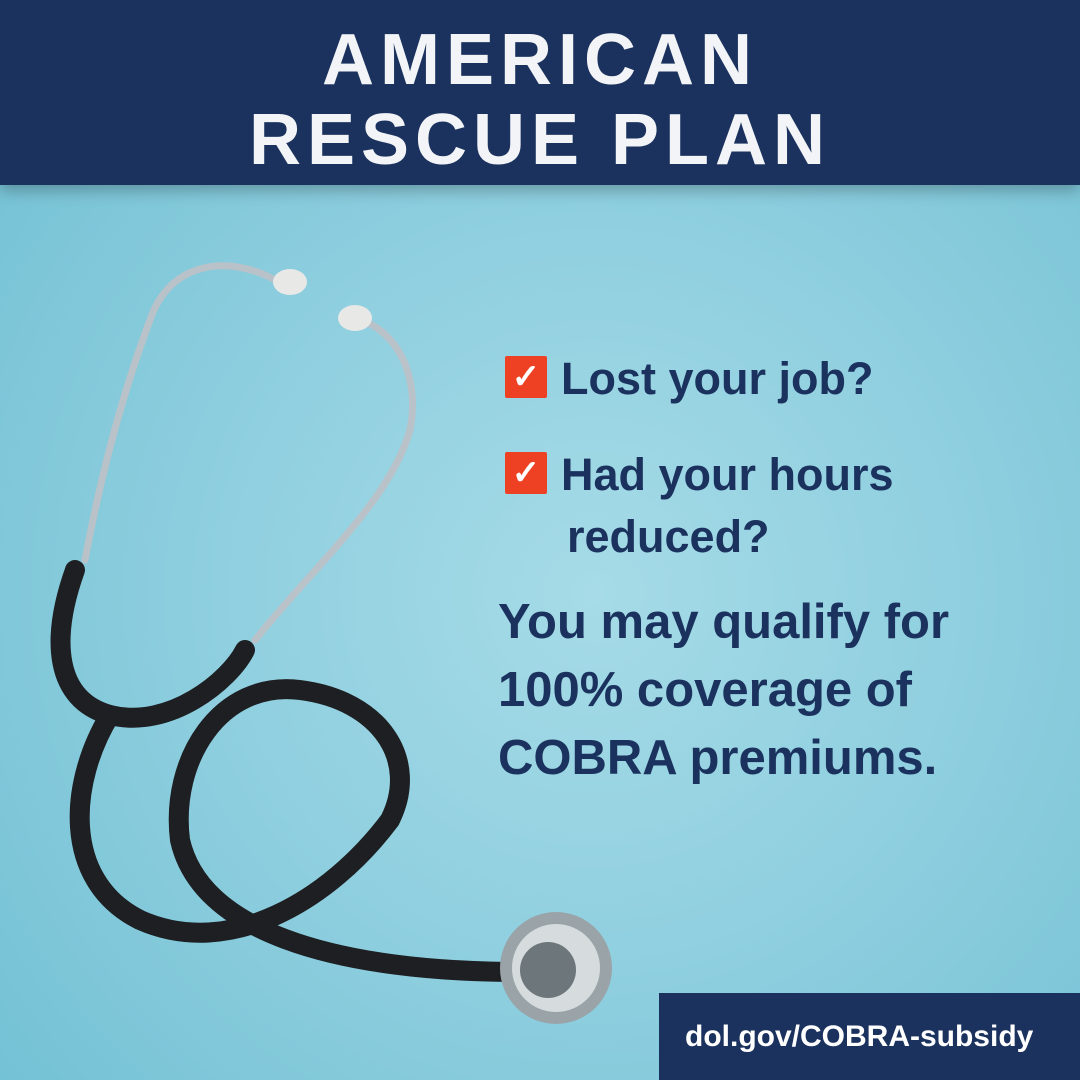  I want to click on checklist-item-hours-reduced: ✓ Had your hours reduced?, so click(699, 508).